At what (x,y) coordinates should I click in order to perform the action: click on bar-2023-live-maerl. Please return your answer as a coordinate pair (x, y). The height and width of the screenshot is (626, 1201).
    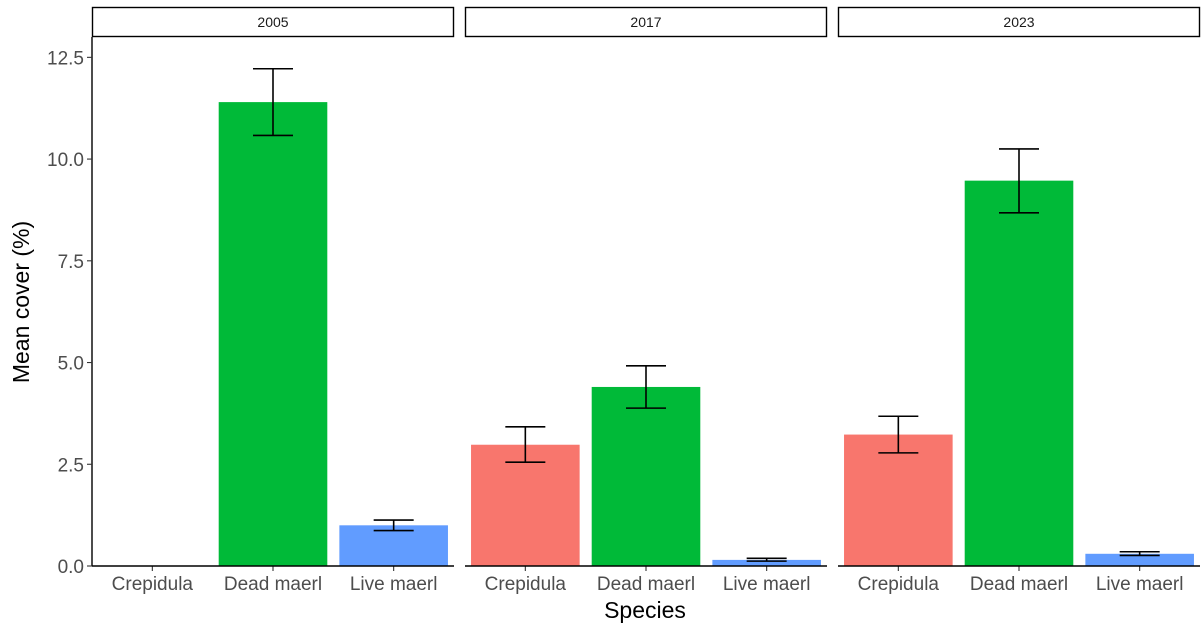
    Looking at the image, I should click on (1139, 559).